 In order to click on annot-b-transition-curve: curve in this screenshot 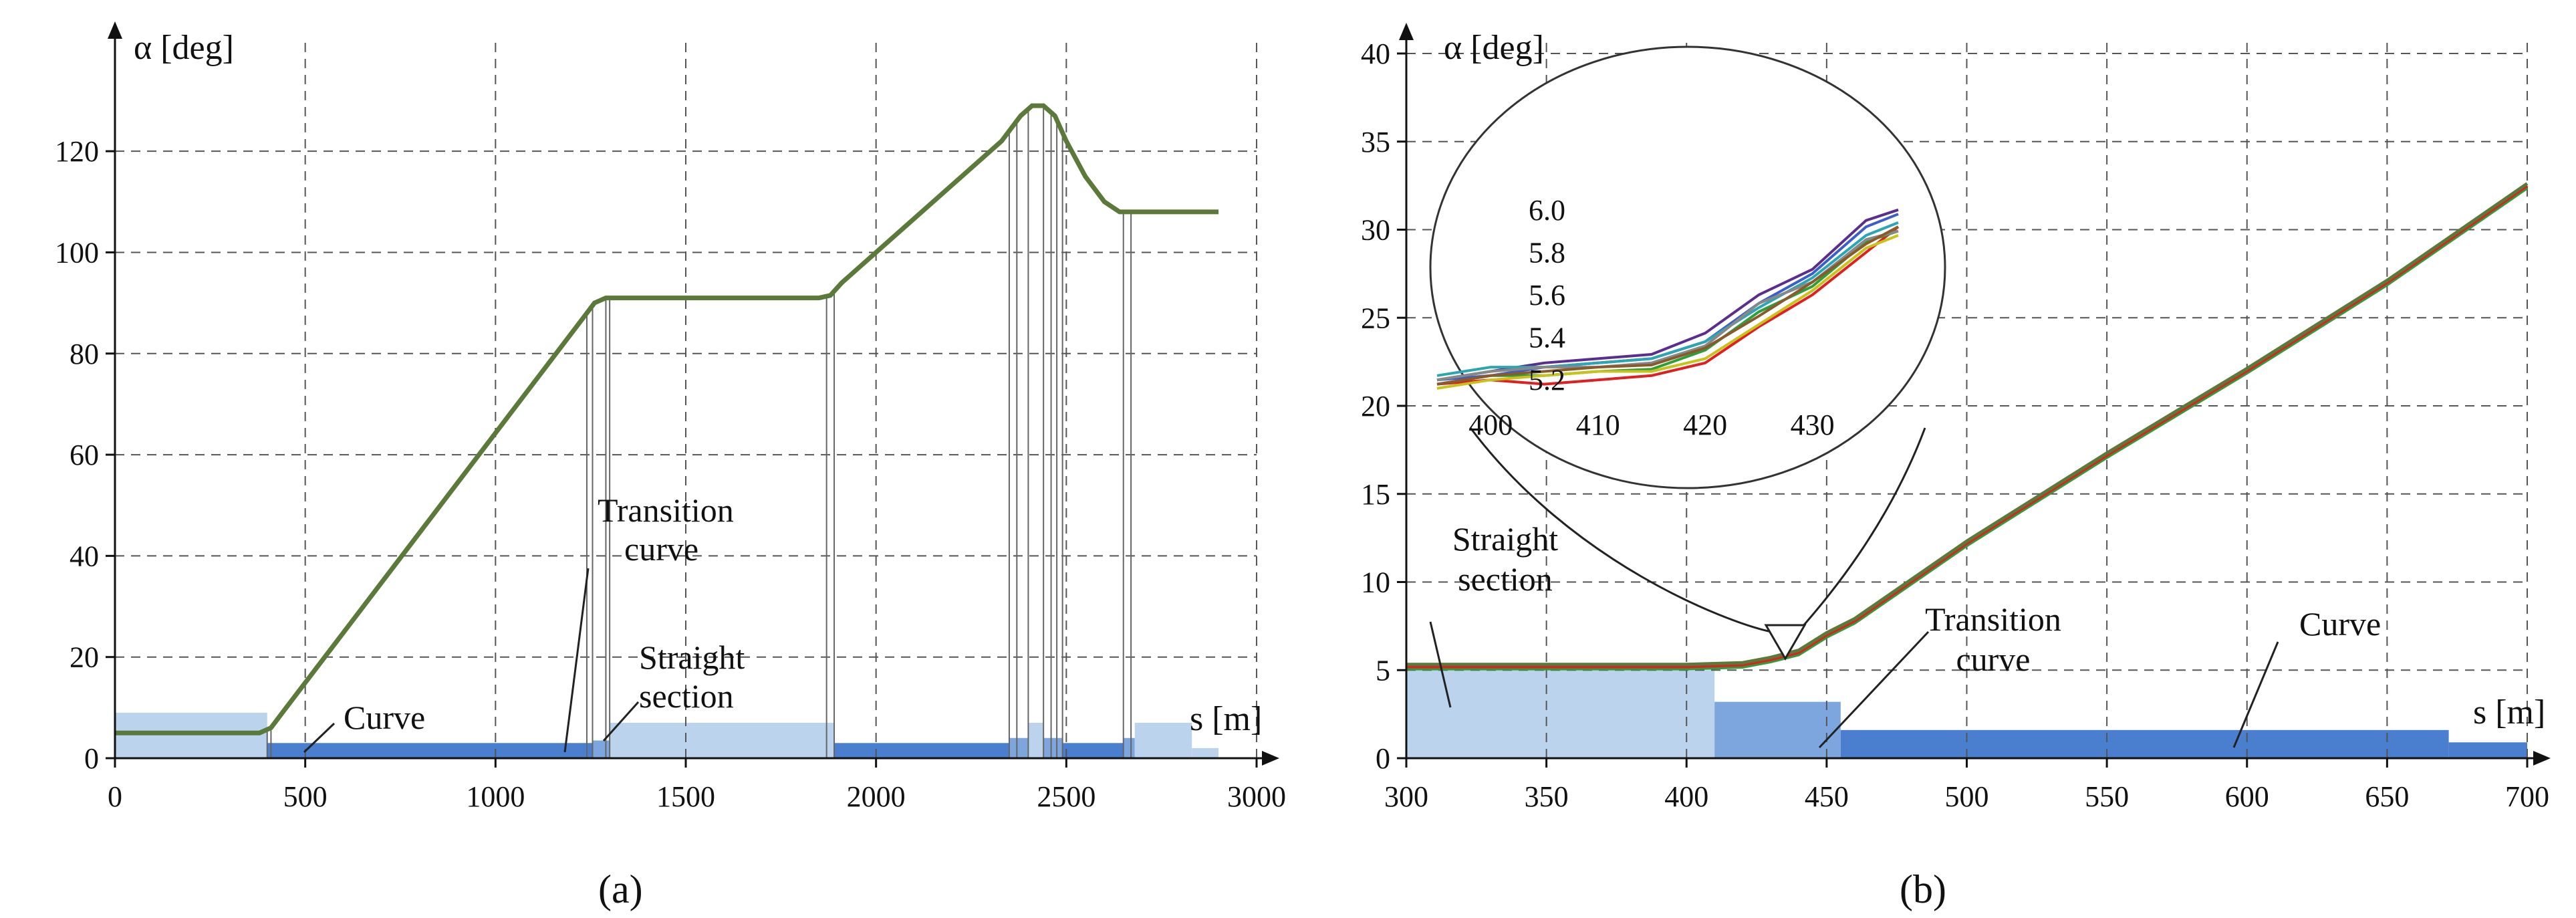, I will do `click(1993, 659)`.